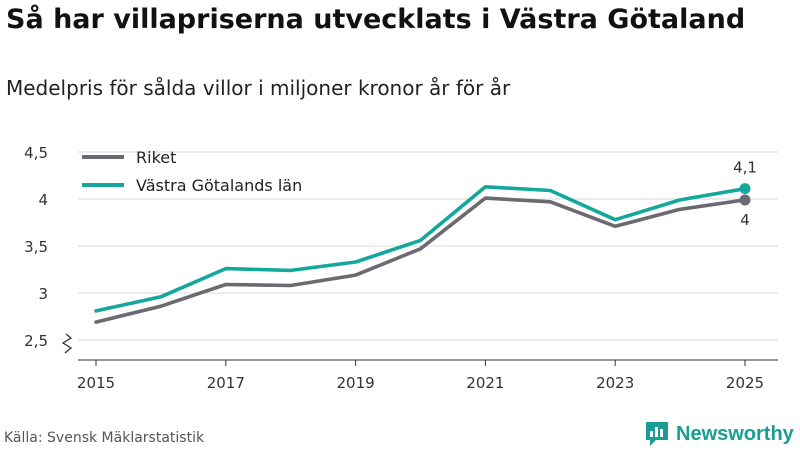  What do you see at coordinates (485, 383) in the screenshot?
I see `x-tick-label: 2021` at bounding box center [485, 383].